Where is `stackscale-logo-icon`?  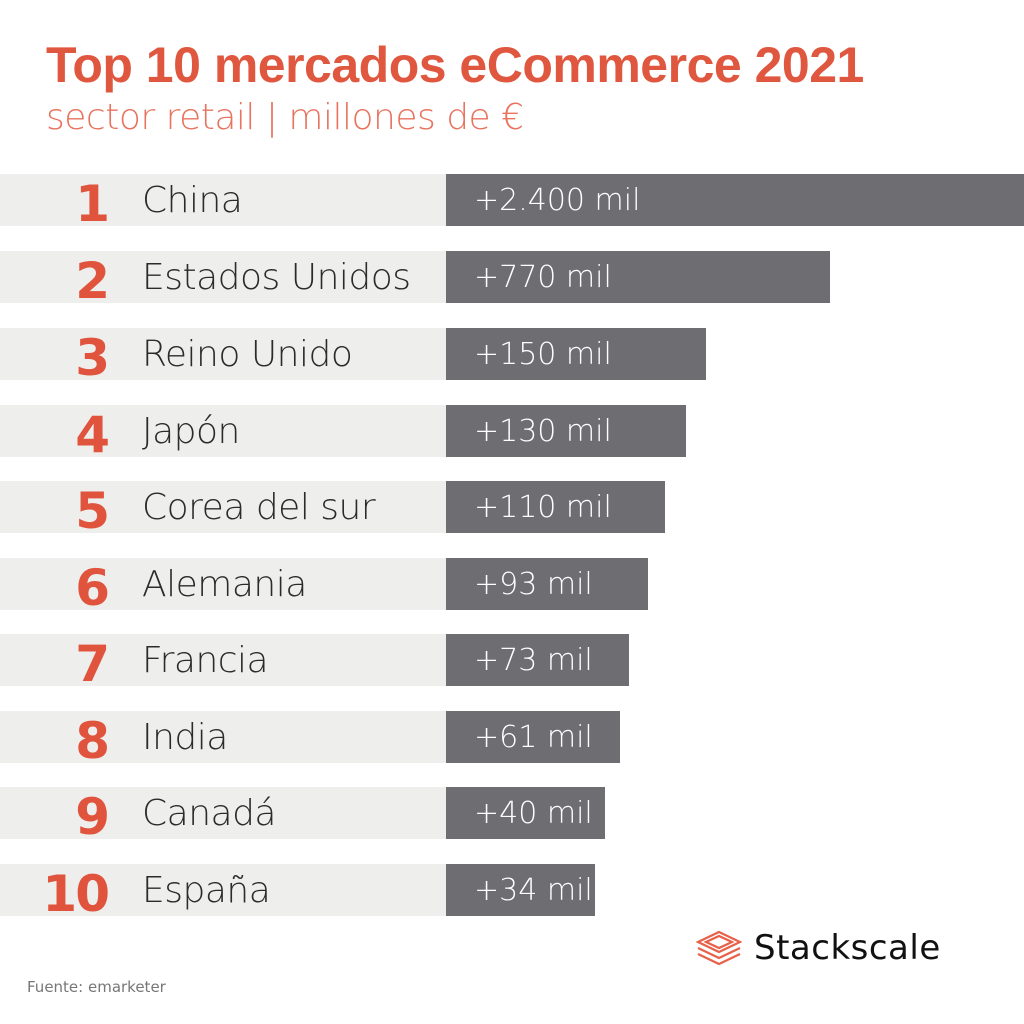 stackscale-logo-icon is located at coordinates (719, 948).